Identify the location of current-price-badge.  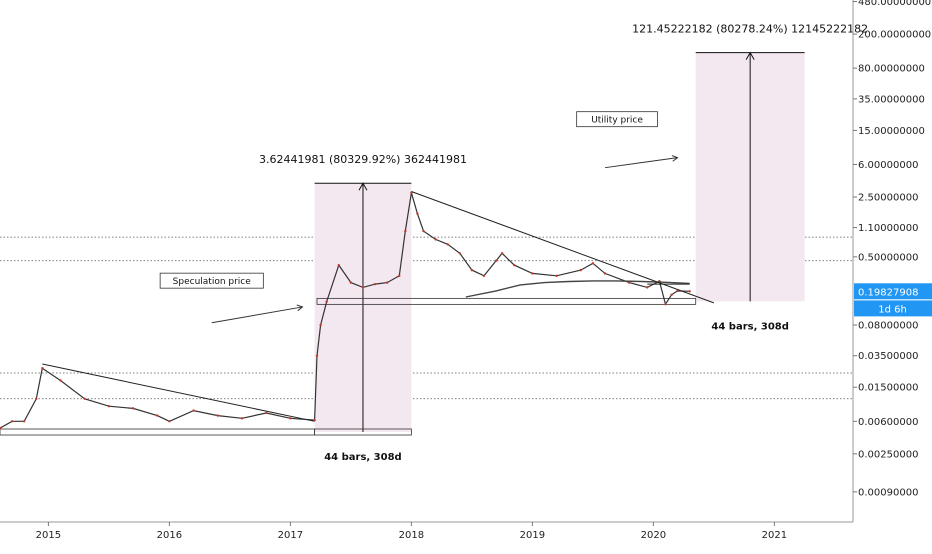
(893, 291).